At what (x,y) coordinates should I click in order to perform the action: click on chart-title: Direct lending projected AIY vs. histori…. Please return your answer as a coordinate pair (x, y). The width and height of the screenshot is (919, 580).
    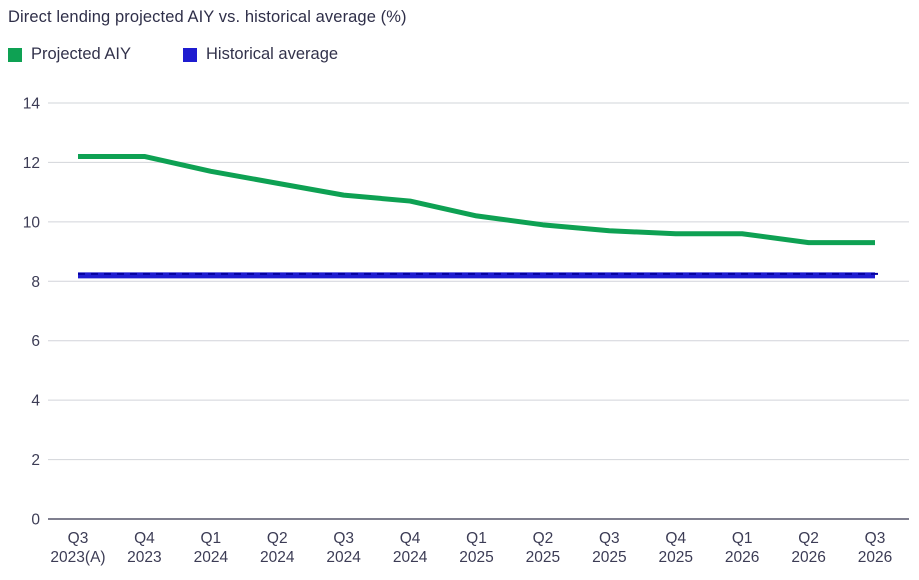
    Looking at the image, I should click on (207, 17).